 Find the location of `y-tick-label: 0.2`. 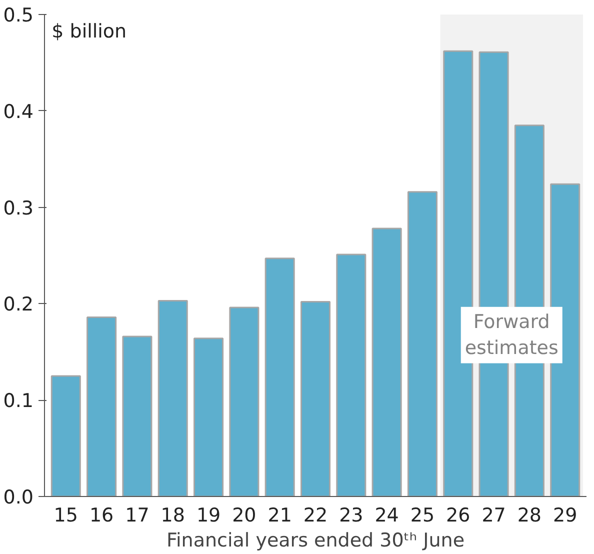

y-tick-label: 0.2 is located at coordinates (18, 305).